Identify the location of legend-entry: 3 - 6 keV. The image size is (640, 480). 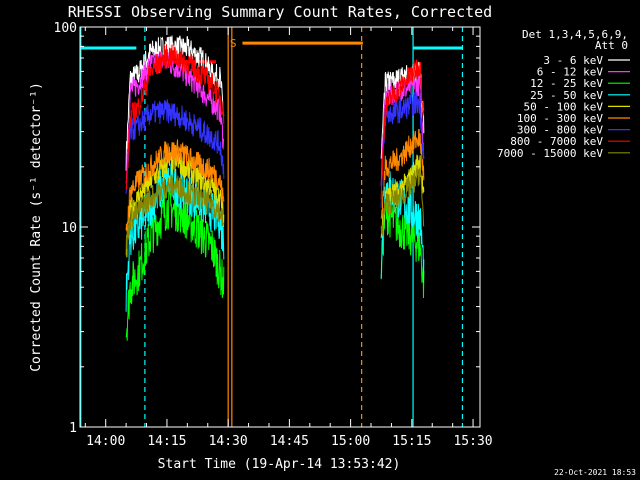
(573, 60).